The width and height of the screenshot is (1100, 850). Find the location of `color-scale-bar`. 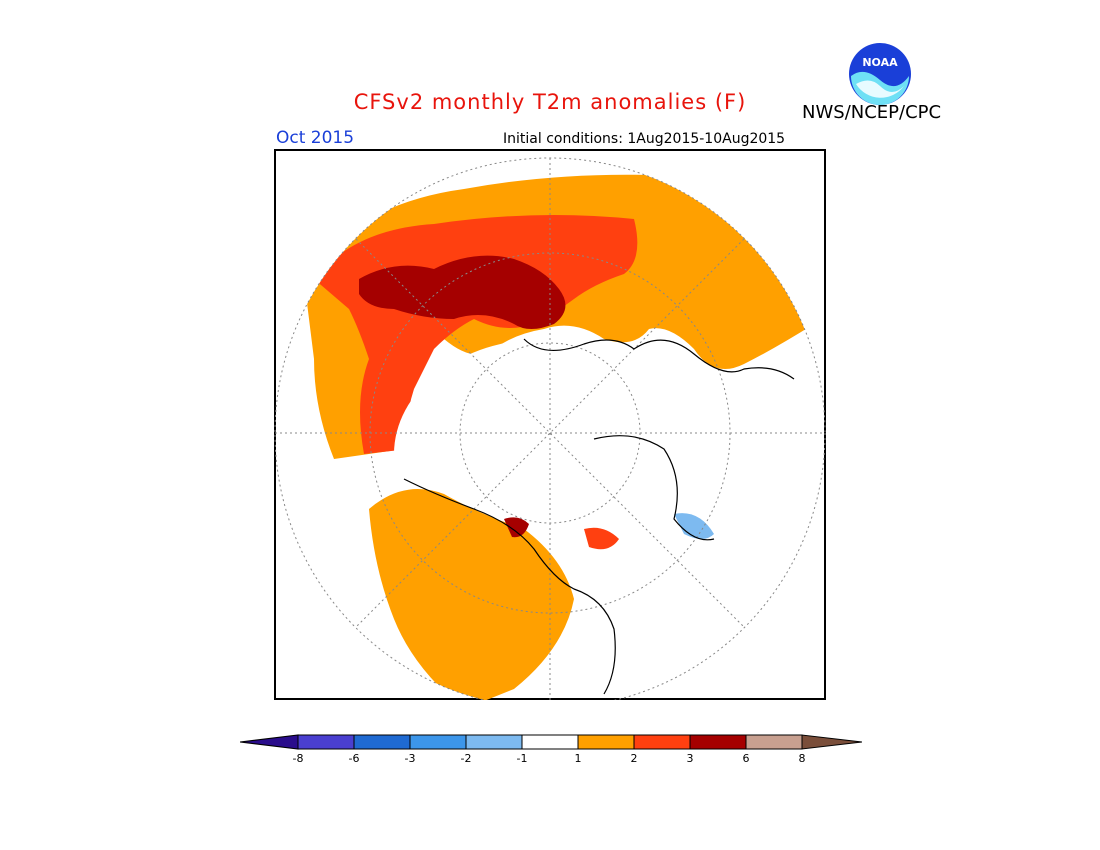

color-scale-bar is located at coordinates (551, 742).